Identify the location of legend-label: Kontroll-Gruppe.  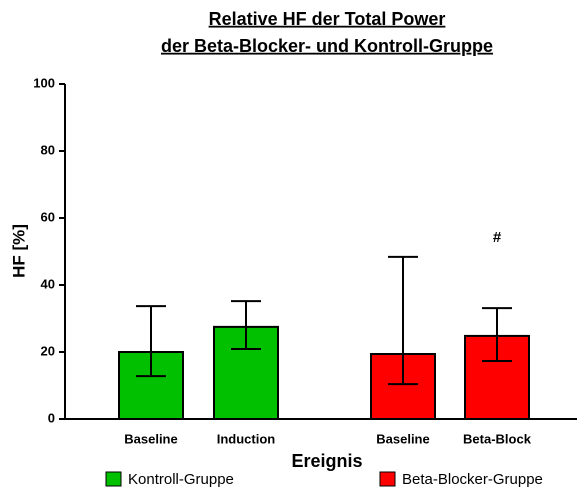
(181, 479).